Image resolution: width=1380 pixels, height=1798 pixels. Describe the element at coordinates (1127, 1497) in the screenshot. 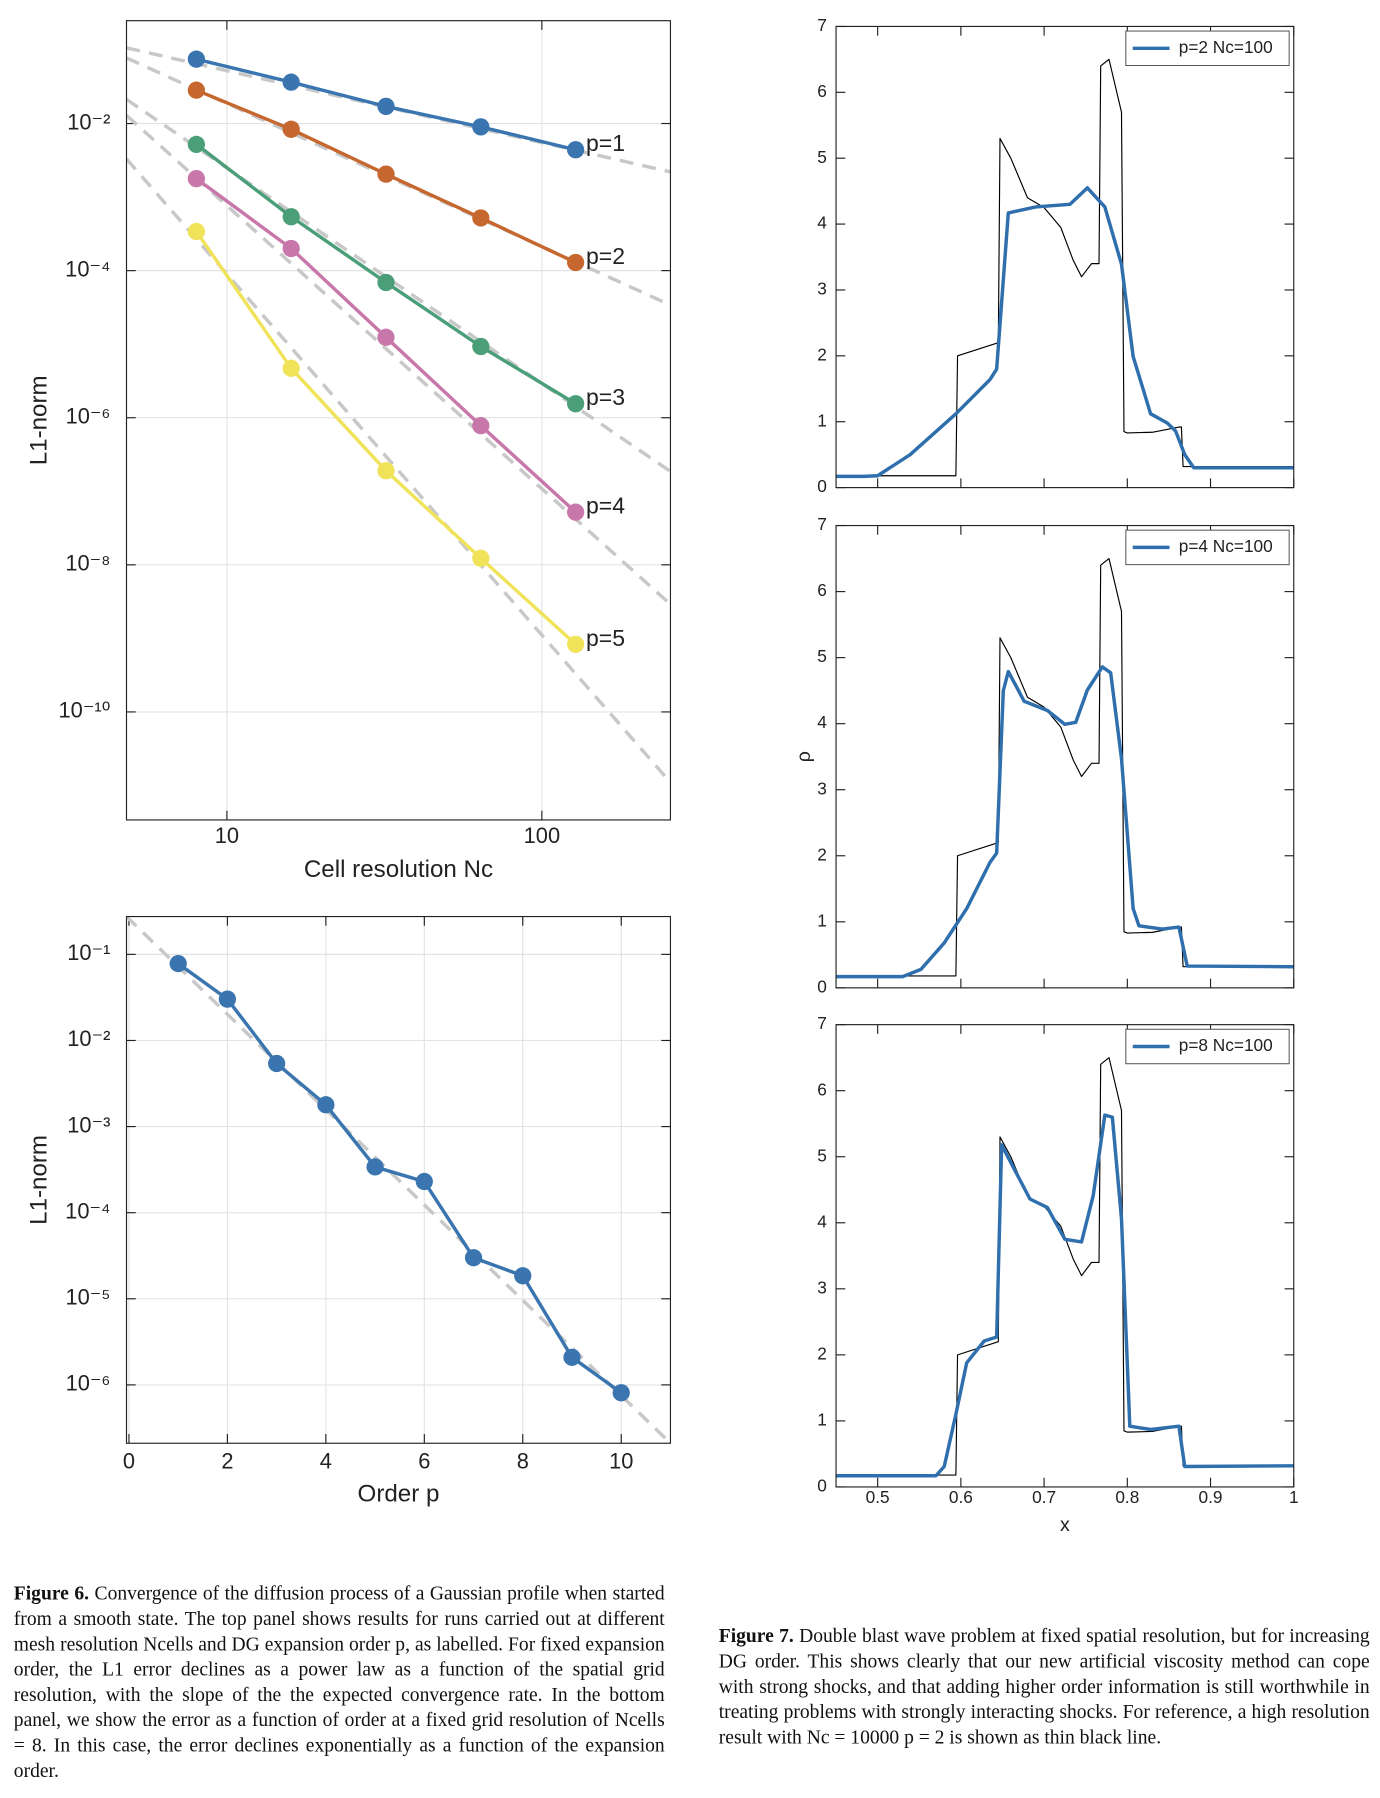

I see `x-tick-label: 0.8` at that location.